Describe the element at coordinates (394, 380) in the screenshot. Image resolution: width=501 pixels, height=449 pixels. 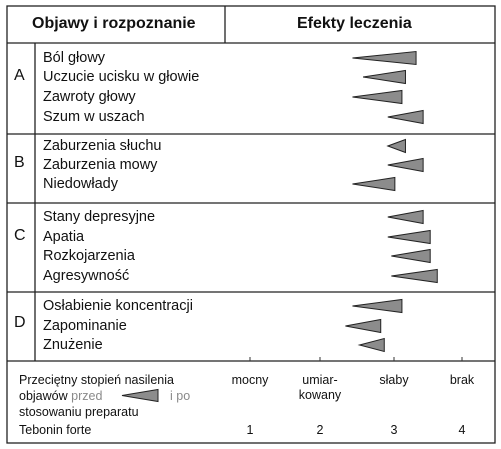
I see `scale-label: słaby` at that location.